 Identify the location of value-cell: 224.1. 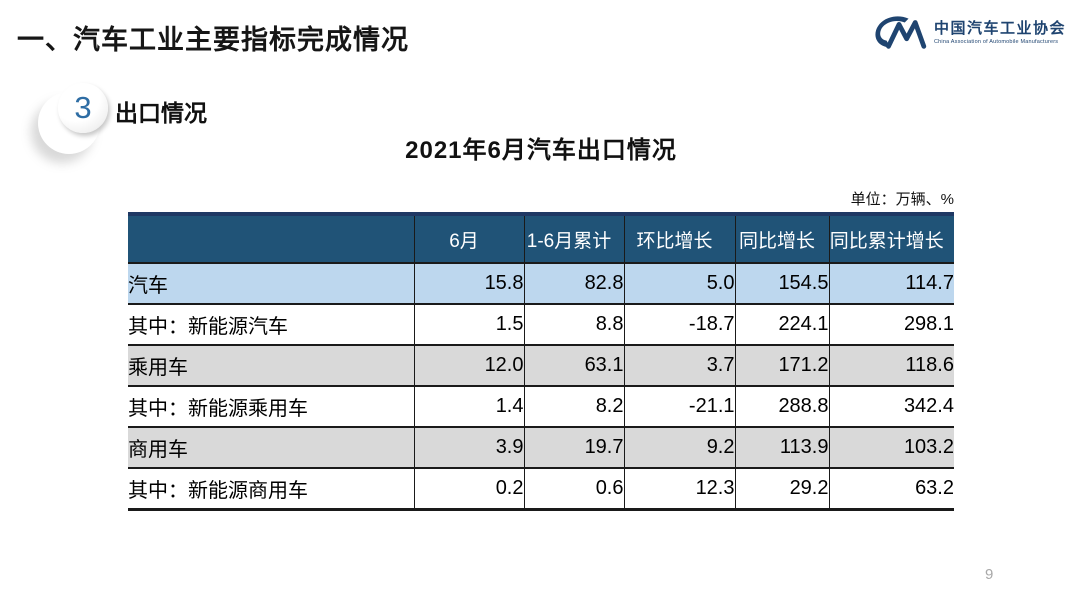
(781, 324).